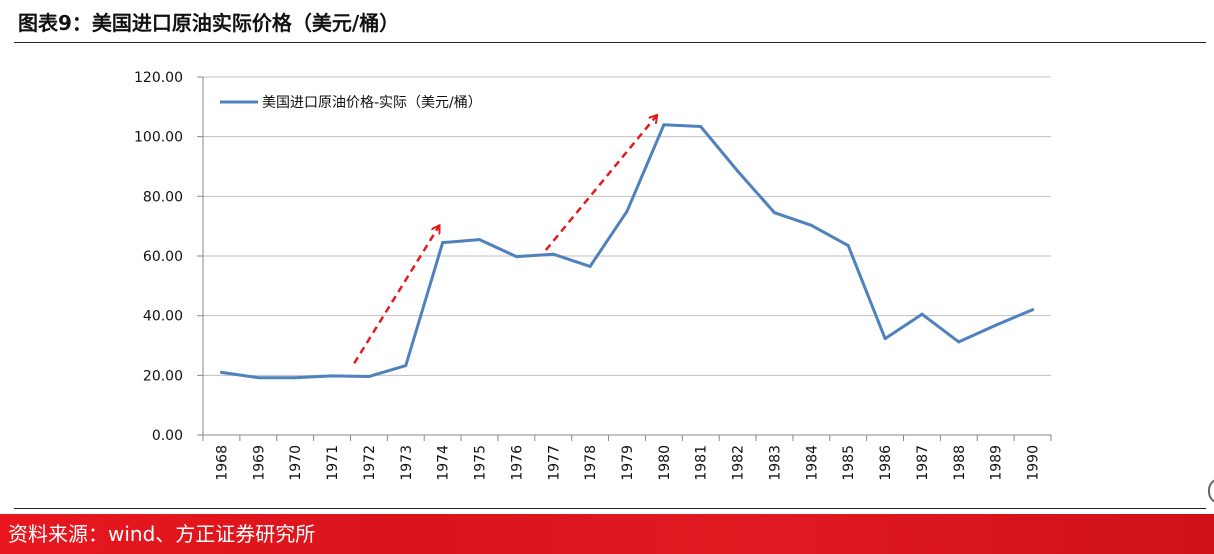 The height and width of the screenshot is (554, 1214). Describe the element at coordinates (163, 376) in the screenshot. I see `y-tick-label: 20.00` at that location.